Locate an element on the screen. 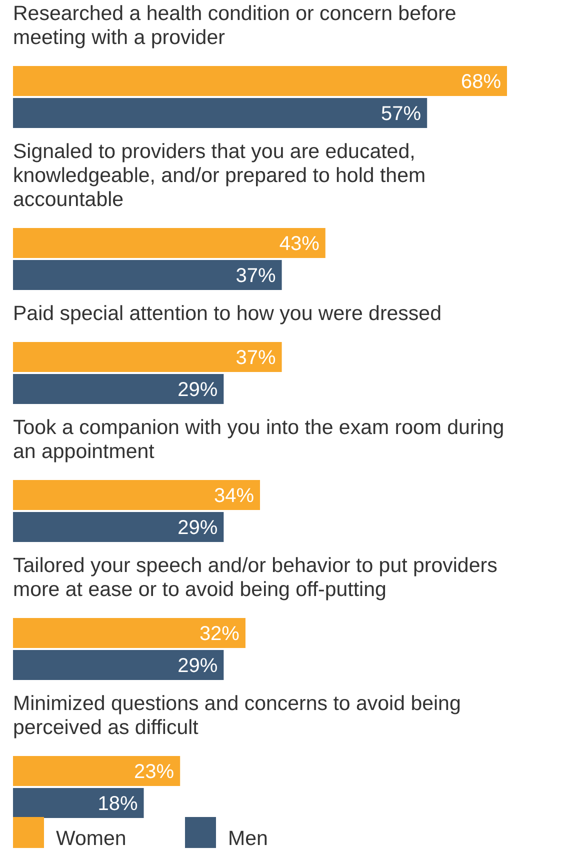 This screenshot has width=571, height=849. y-tick-label: Researched a health condition or concern before meeting with a provider is located at coordinates (234, 25).